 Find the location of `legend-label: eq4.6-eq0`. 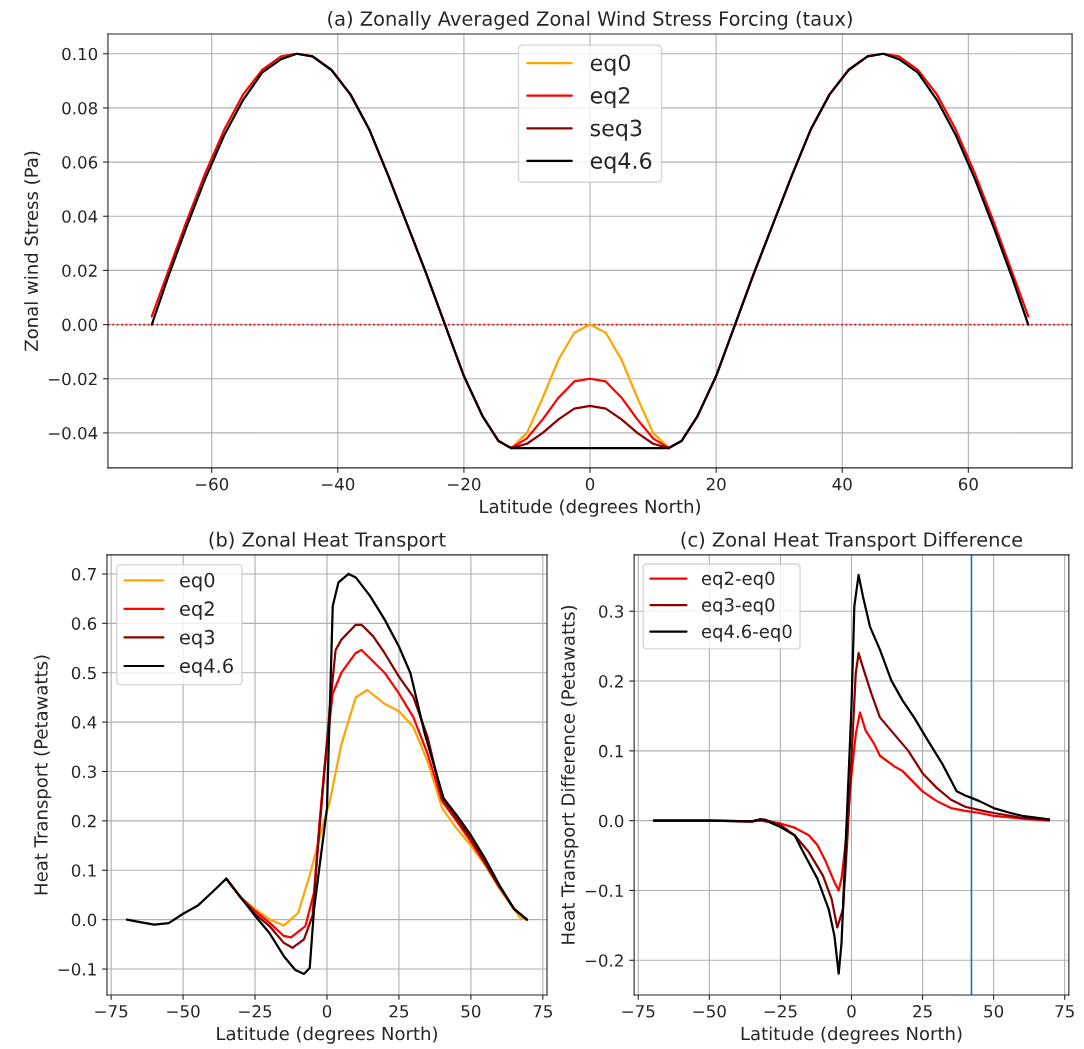

legend-label: eq4.6-eq0 is located at coordinates (746, 633).